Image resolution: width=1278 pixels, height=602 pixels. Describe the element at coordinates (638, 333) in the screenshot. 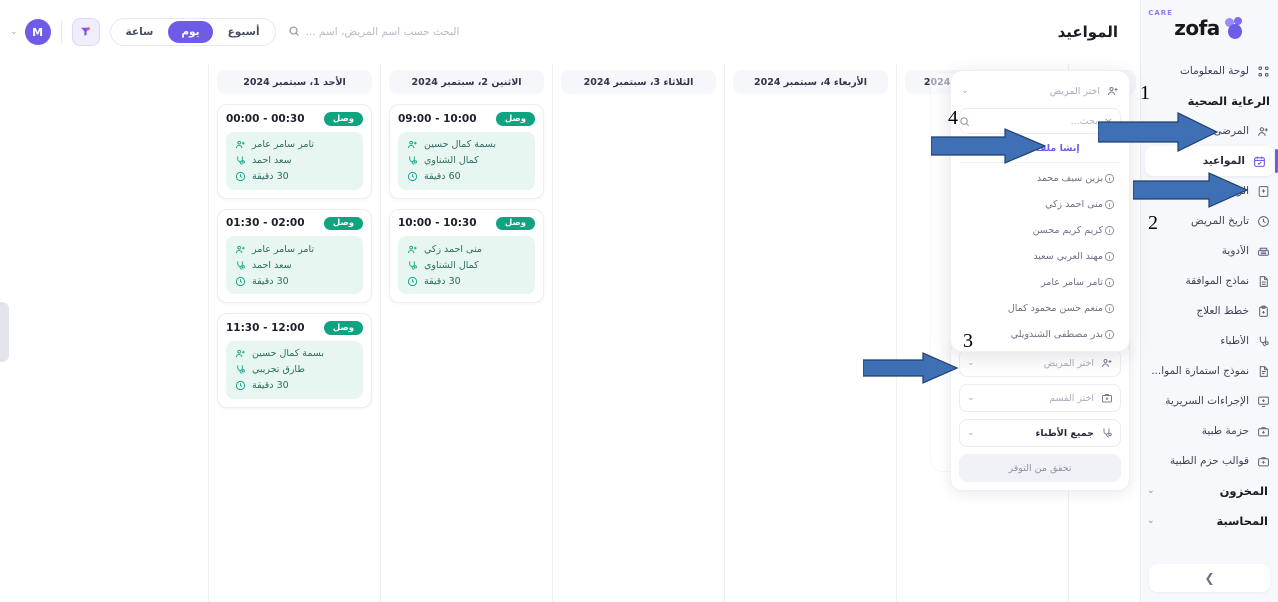

I see `day-column: الثلاثاء 3، سبتمبر 2024` at that location.